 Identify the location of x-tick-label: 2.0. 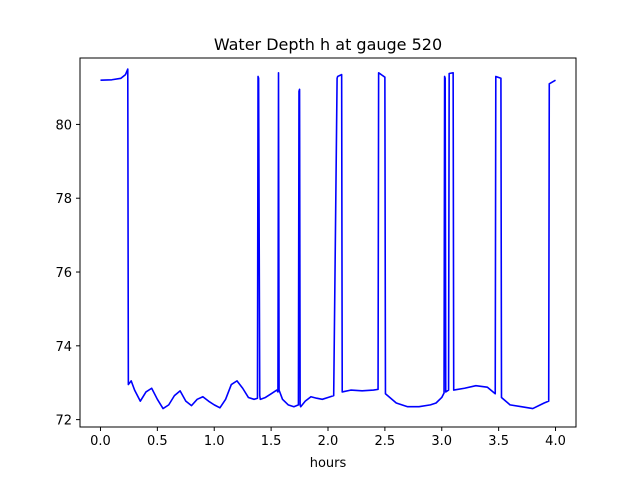
(328, 441).